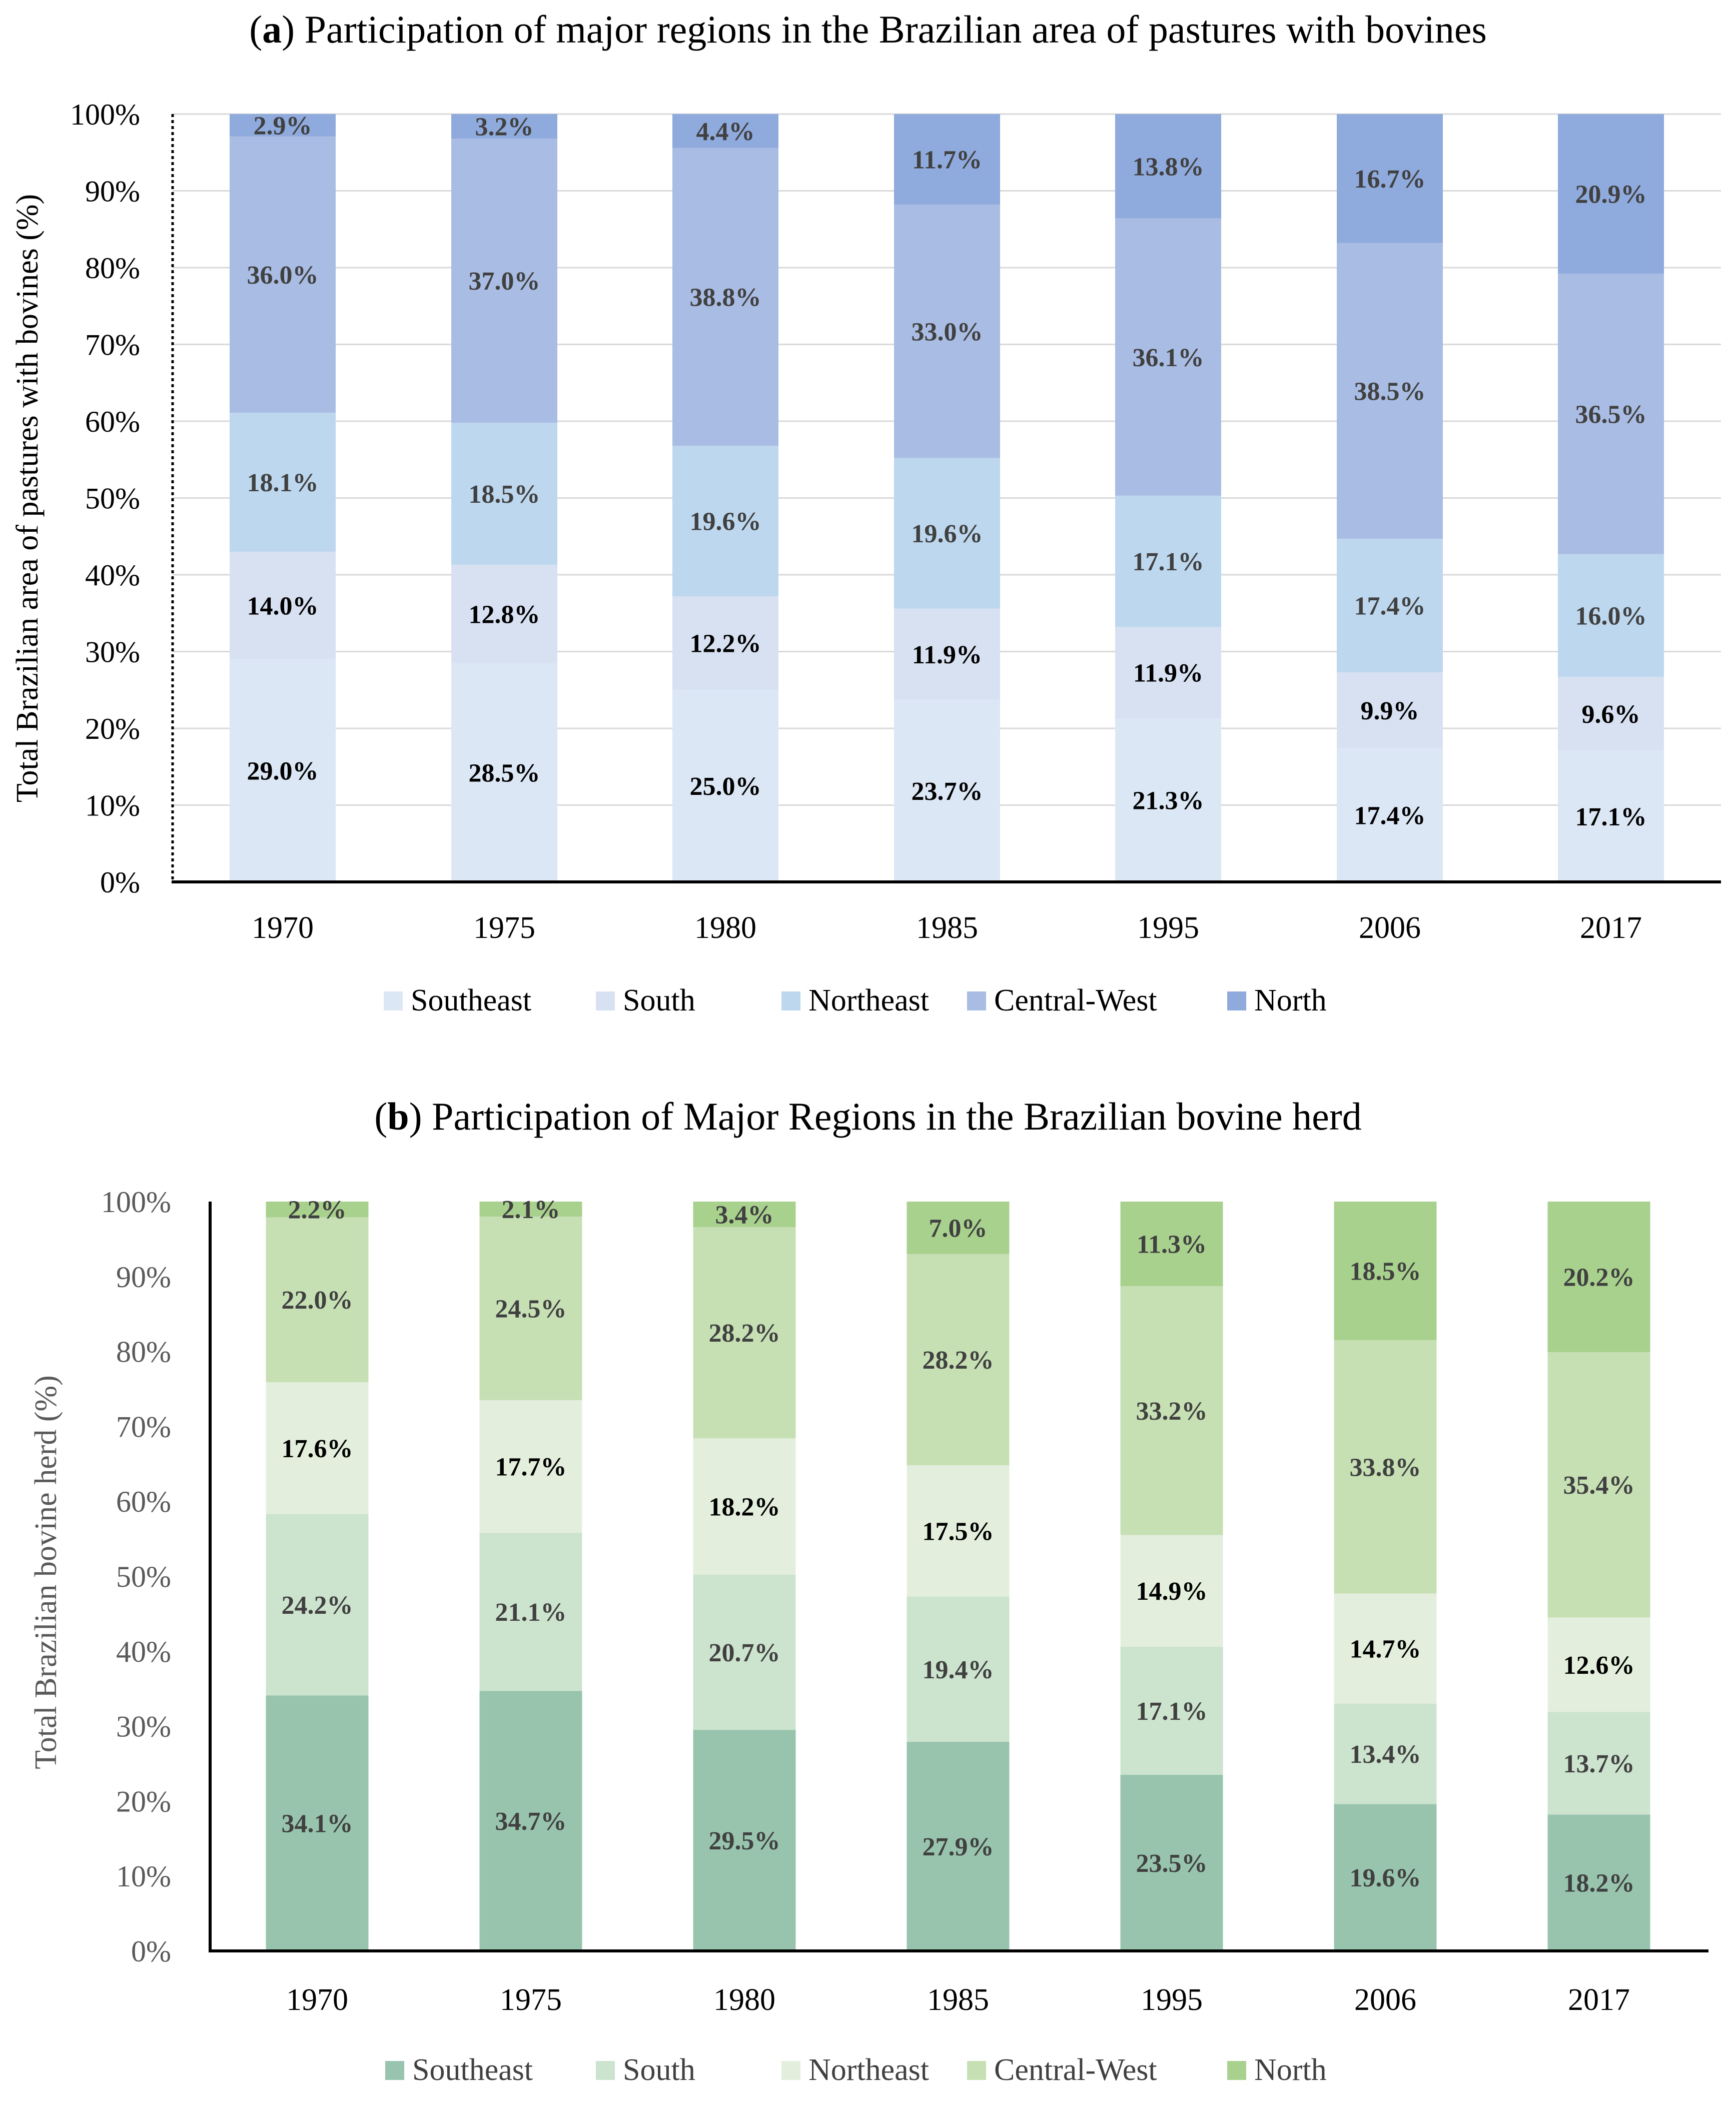 Image resolution: width=1736 pixels, height=2103 pixels. Describe the element at coordinates (725, 131) in the screenshot. I see `chart-a-bar-north-1980` at that location.